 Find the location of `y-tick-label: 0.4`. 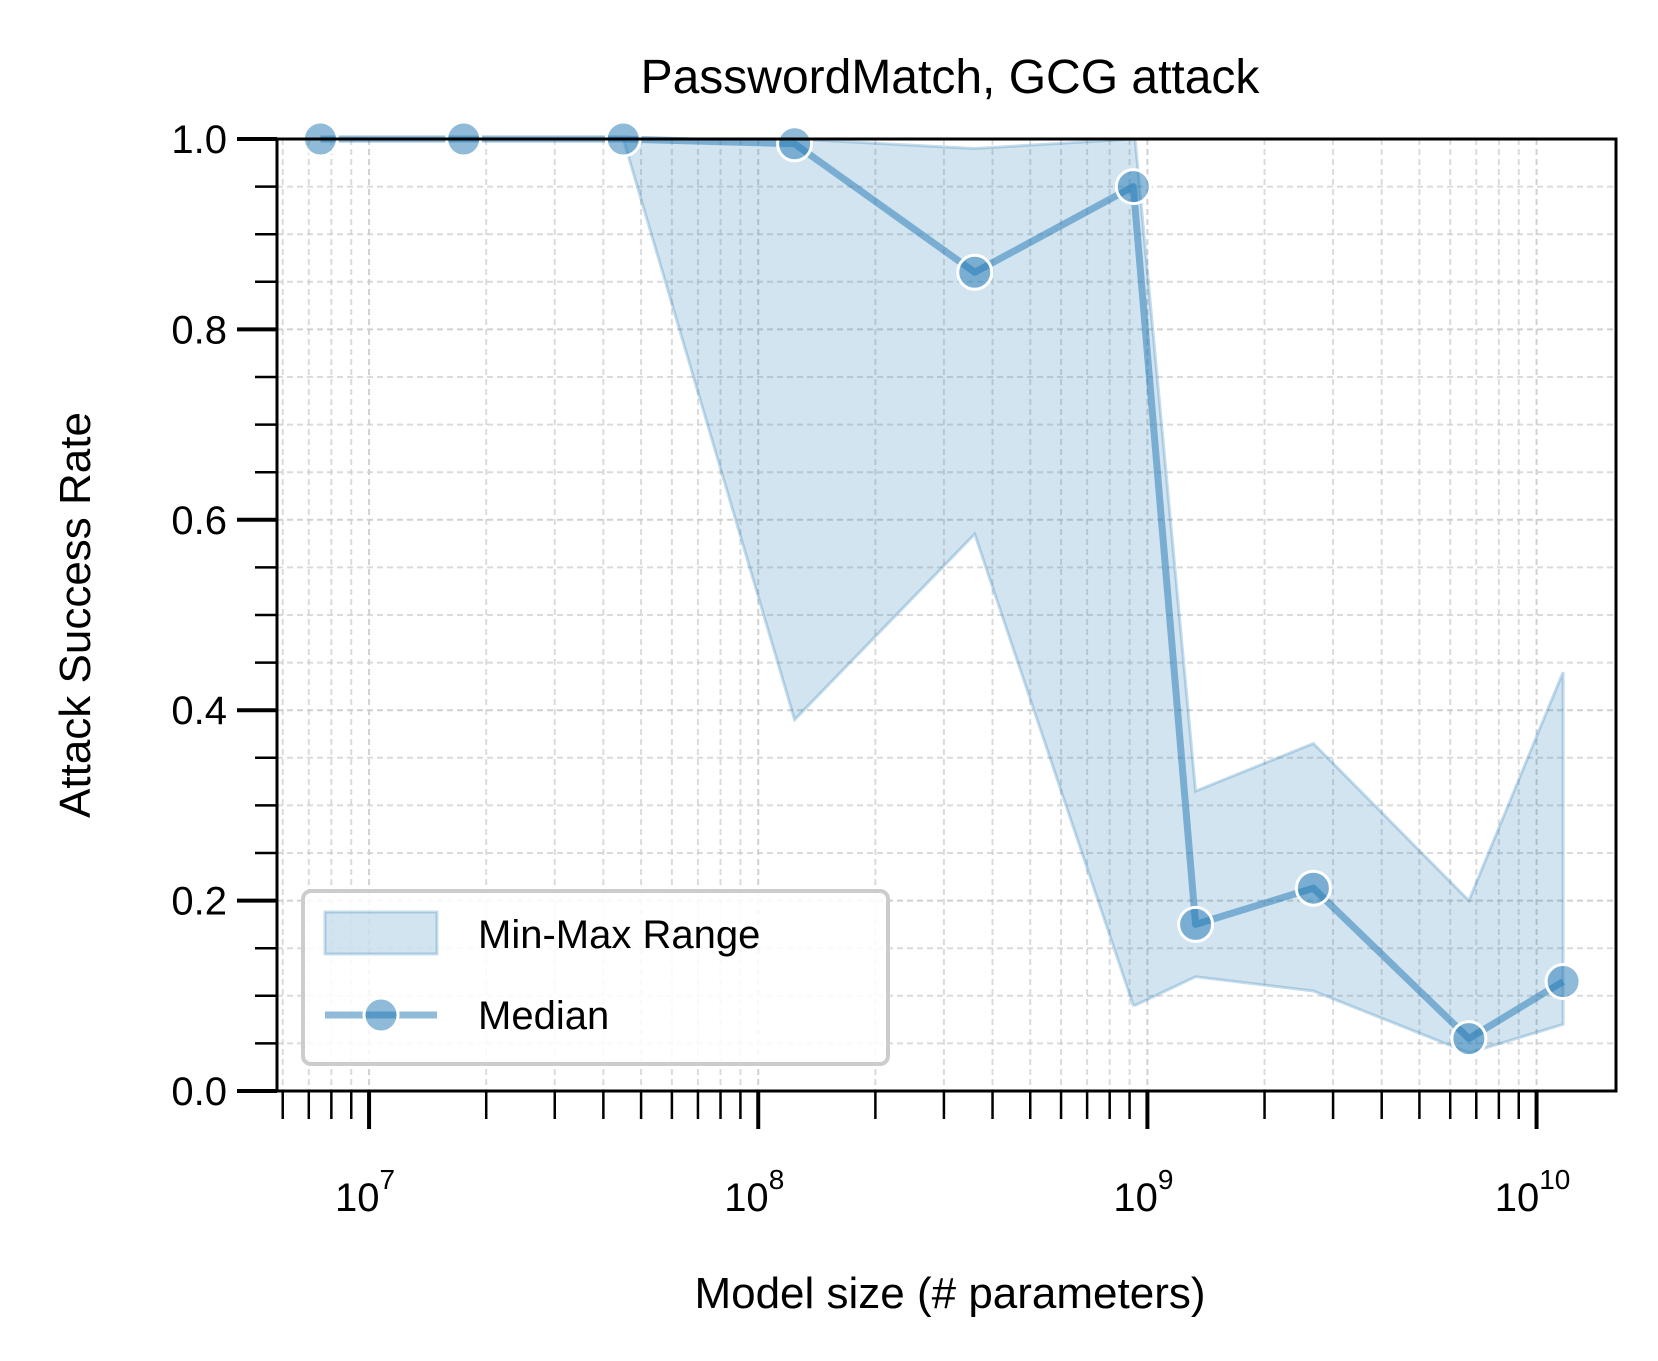

y-tick-label: 0.4 is located at coordinates (199, 711).